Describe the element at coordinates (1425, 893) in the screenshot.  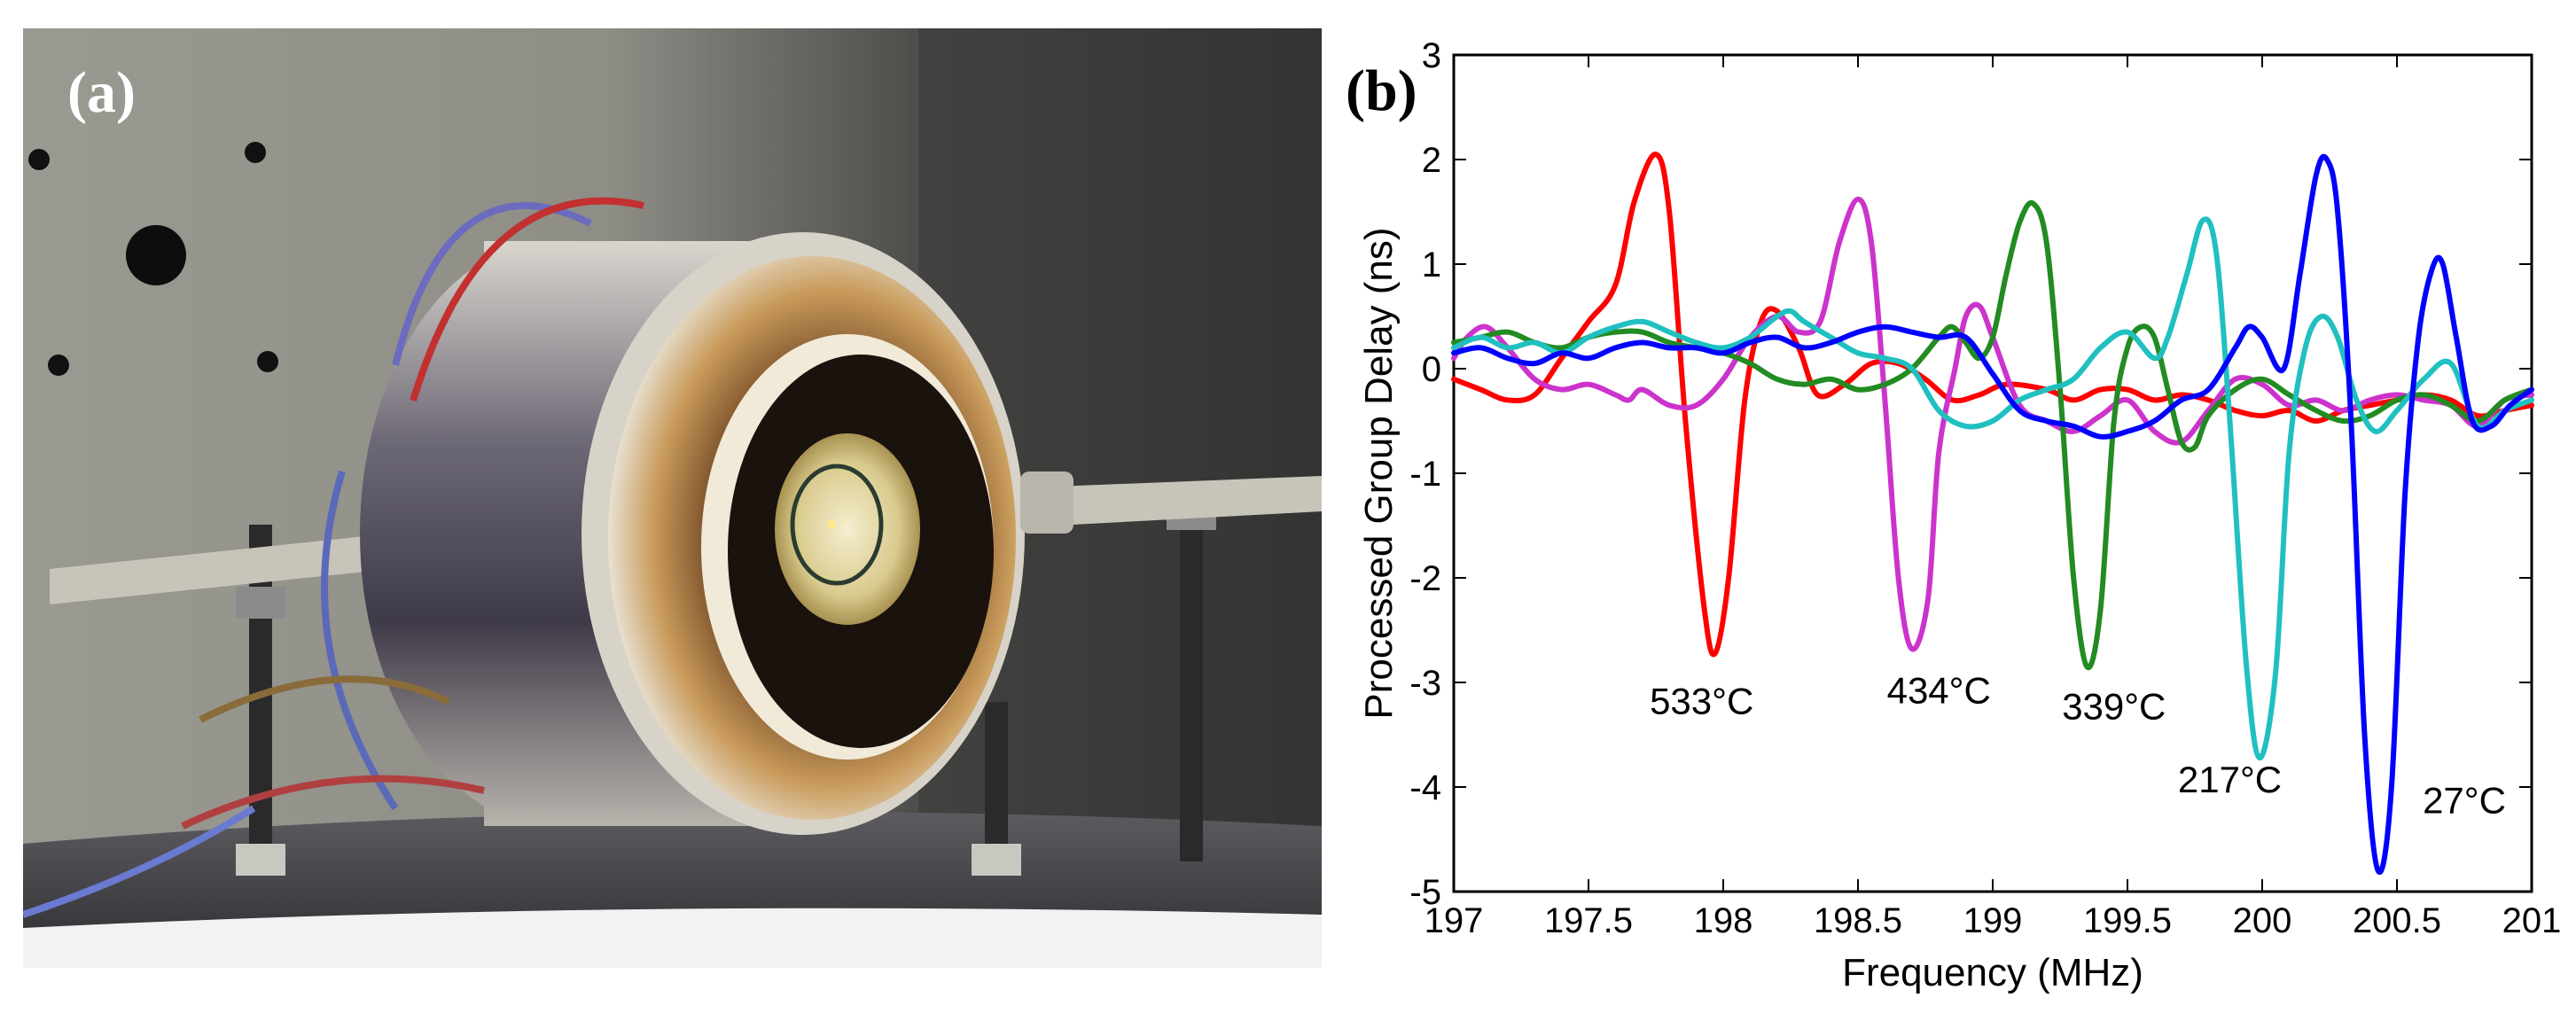
I see `y-tick-label: -5` at that location.